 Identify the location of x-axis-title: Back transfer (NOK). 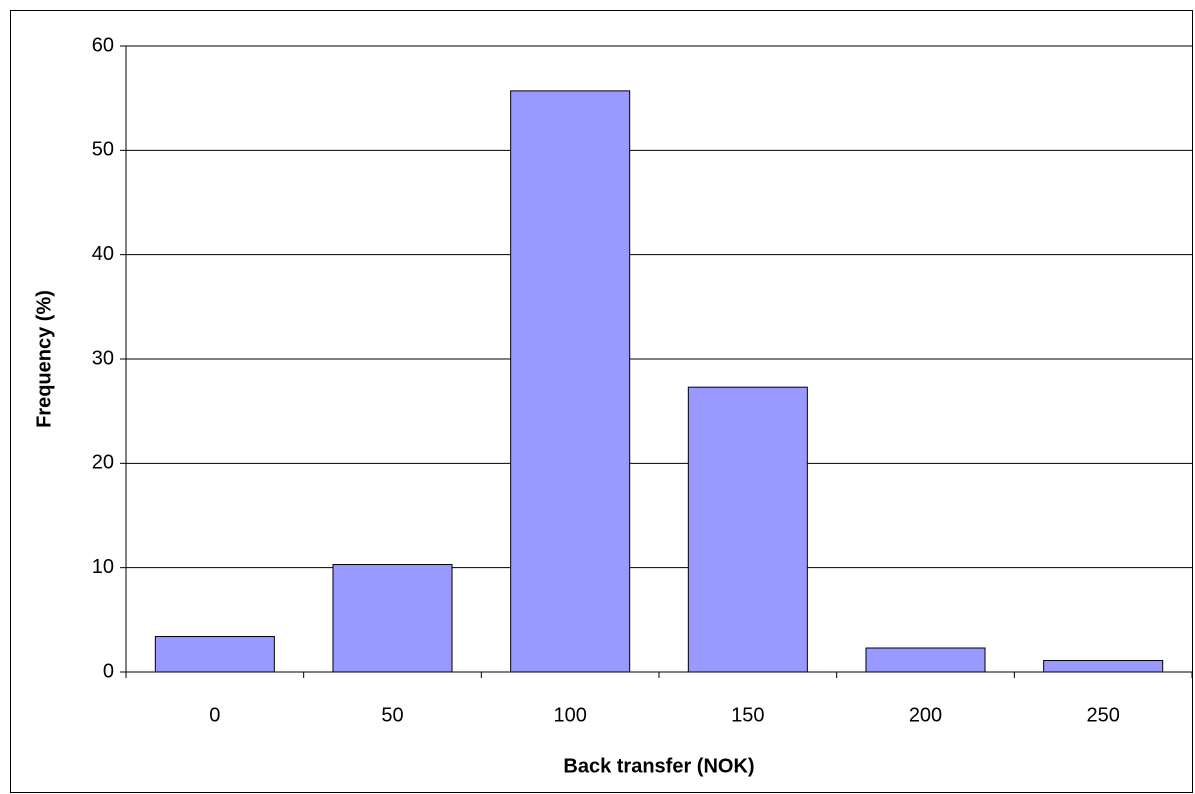
(658, 766).